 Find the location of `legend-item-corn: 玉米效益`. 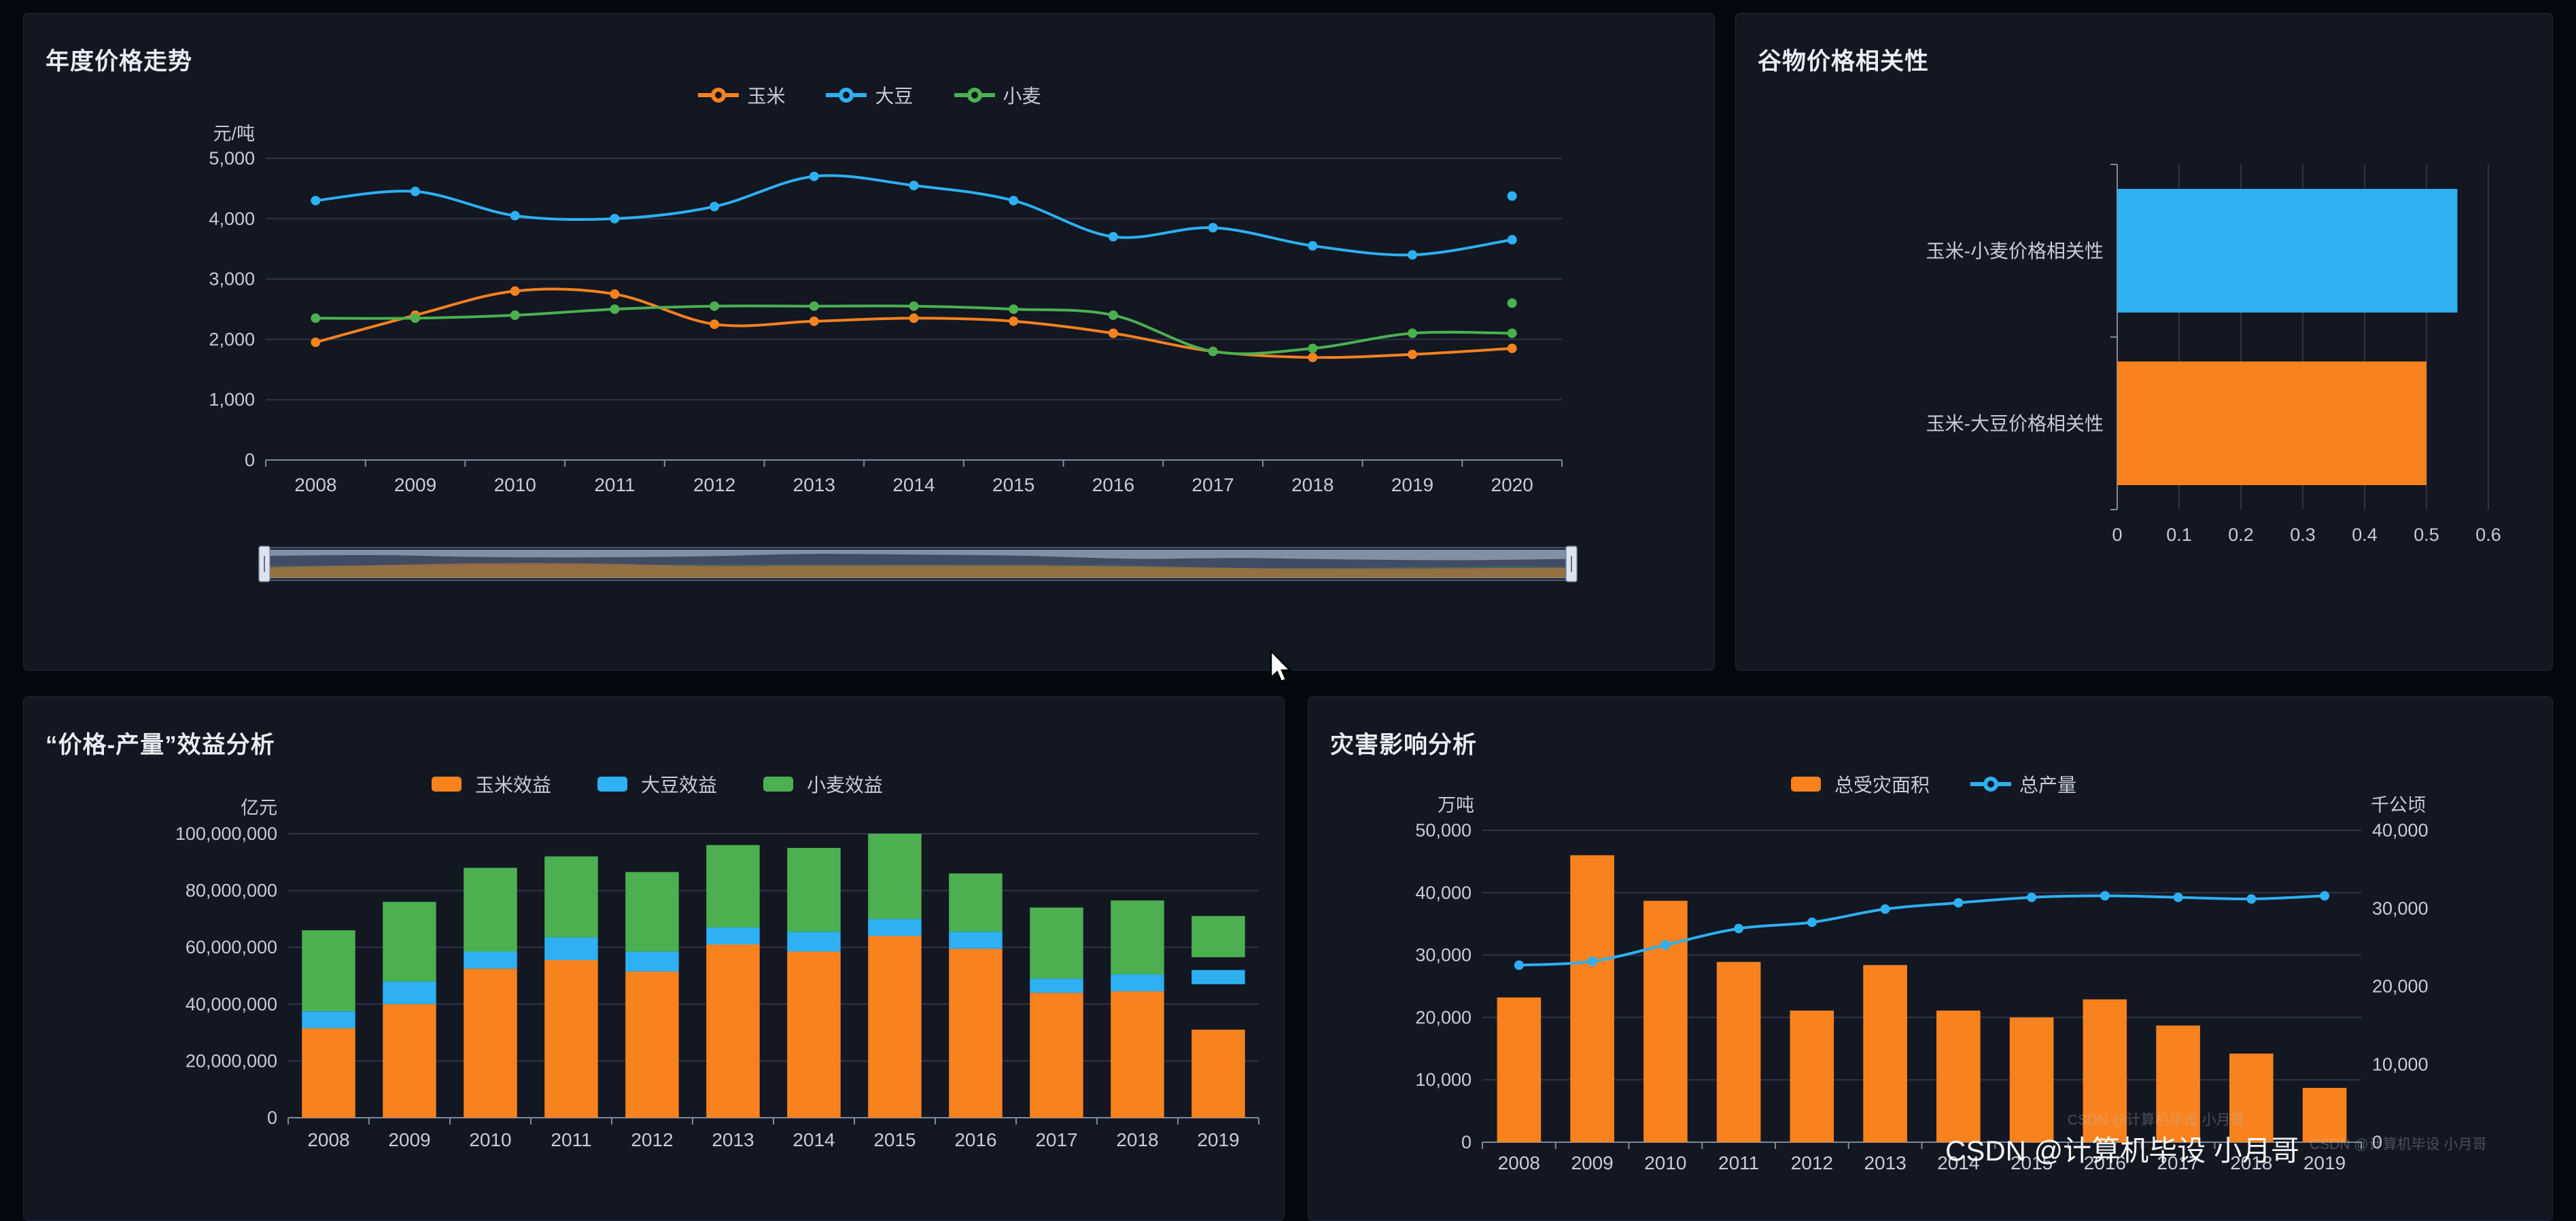

legend-item-corn: 玉米效益 is located at coordinates (488, 784).